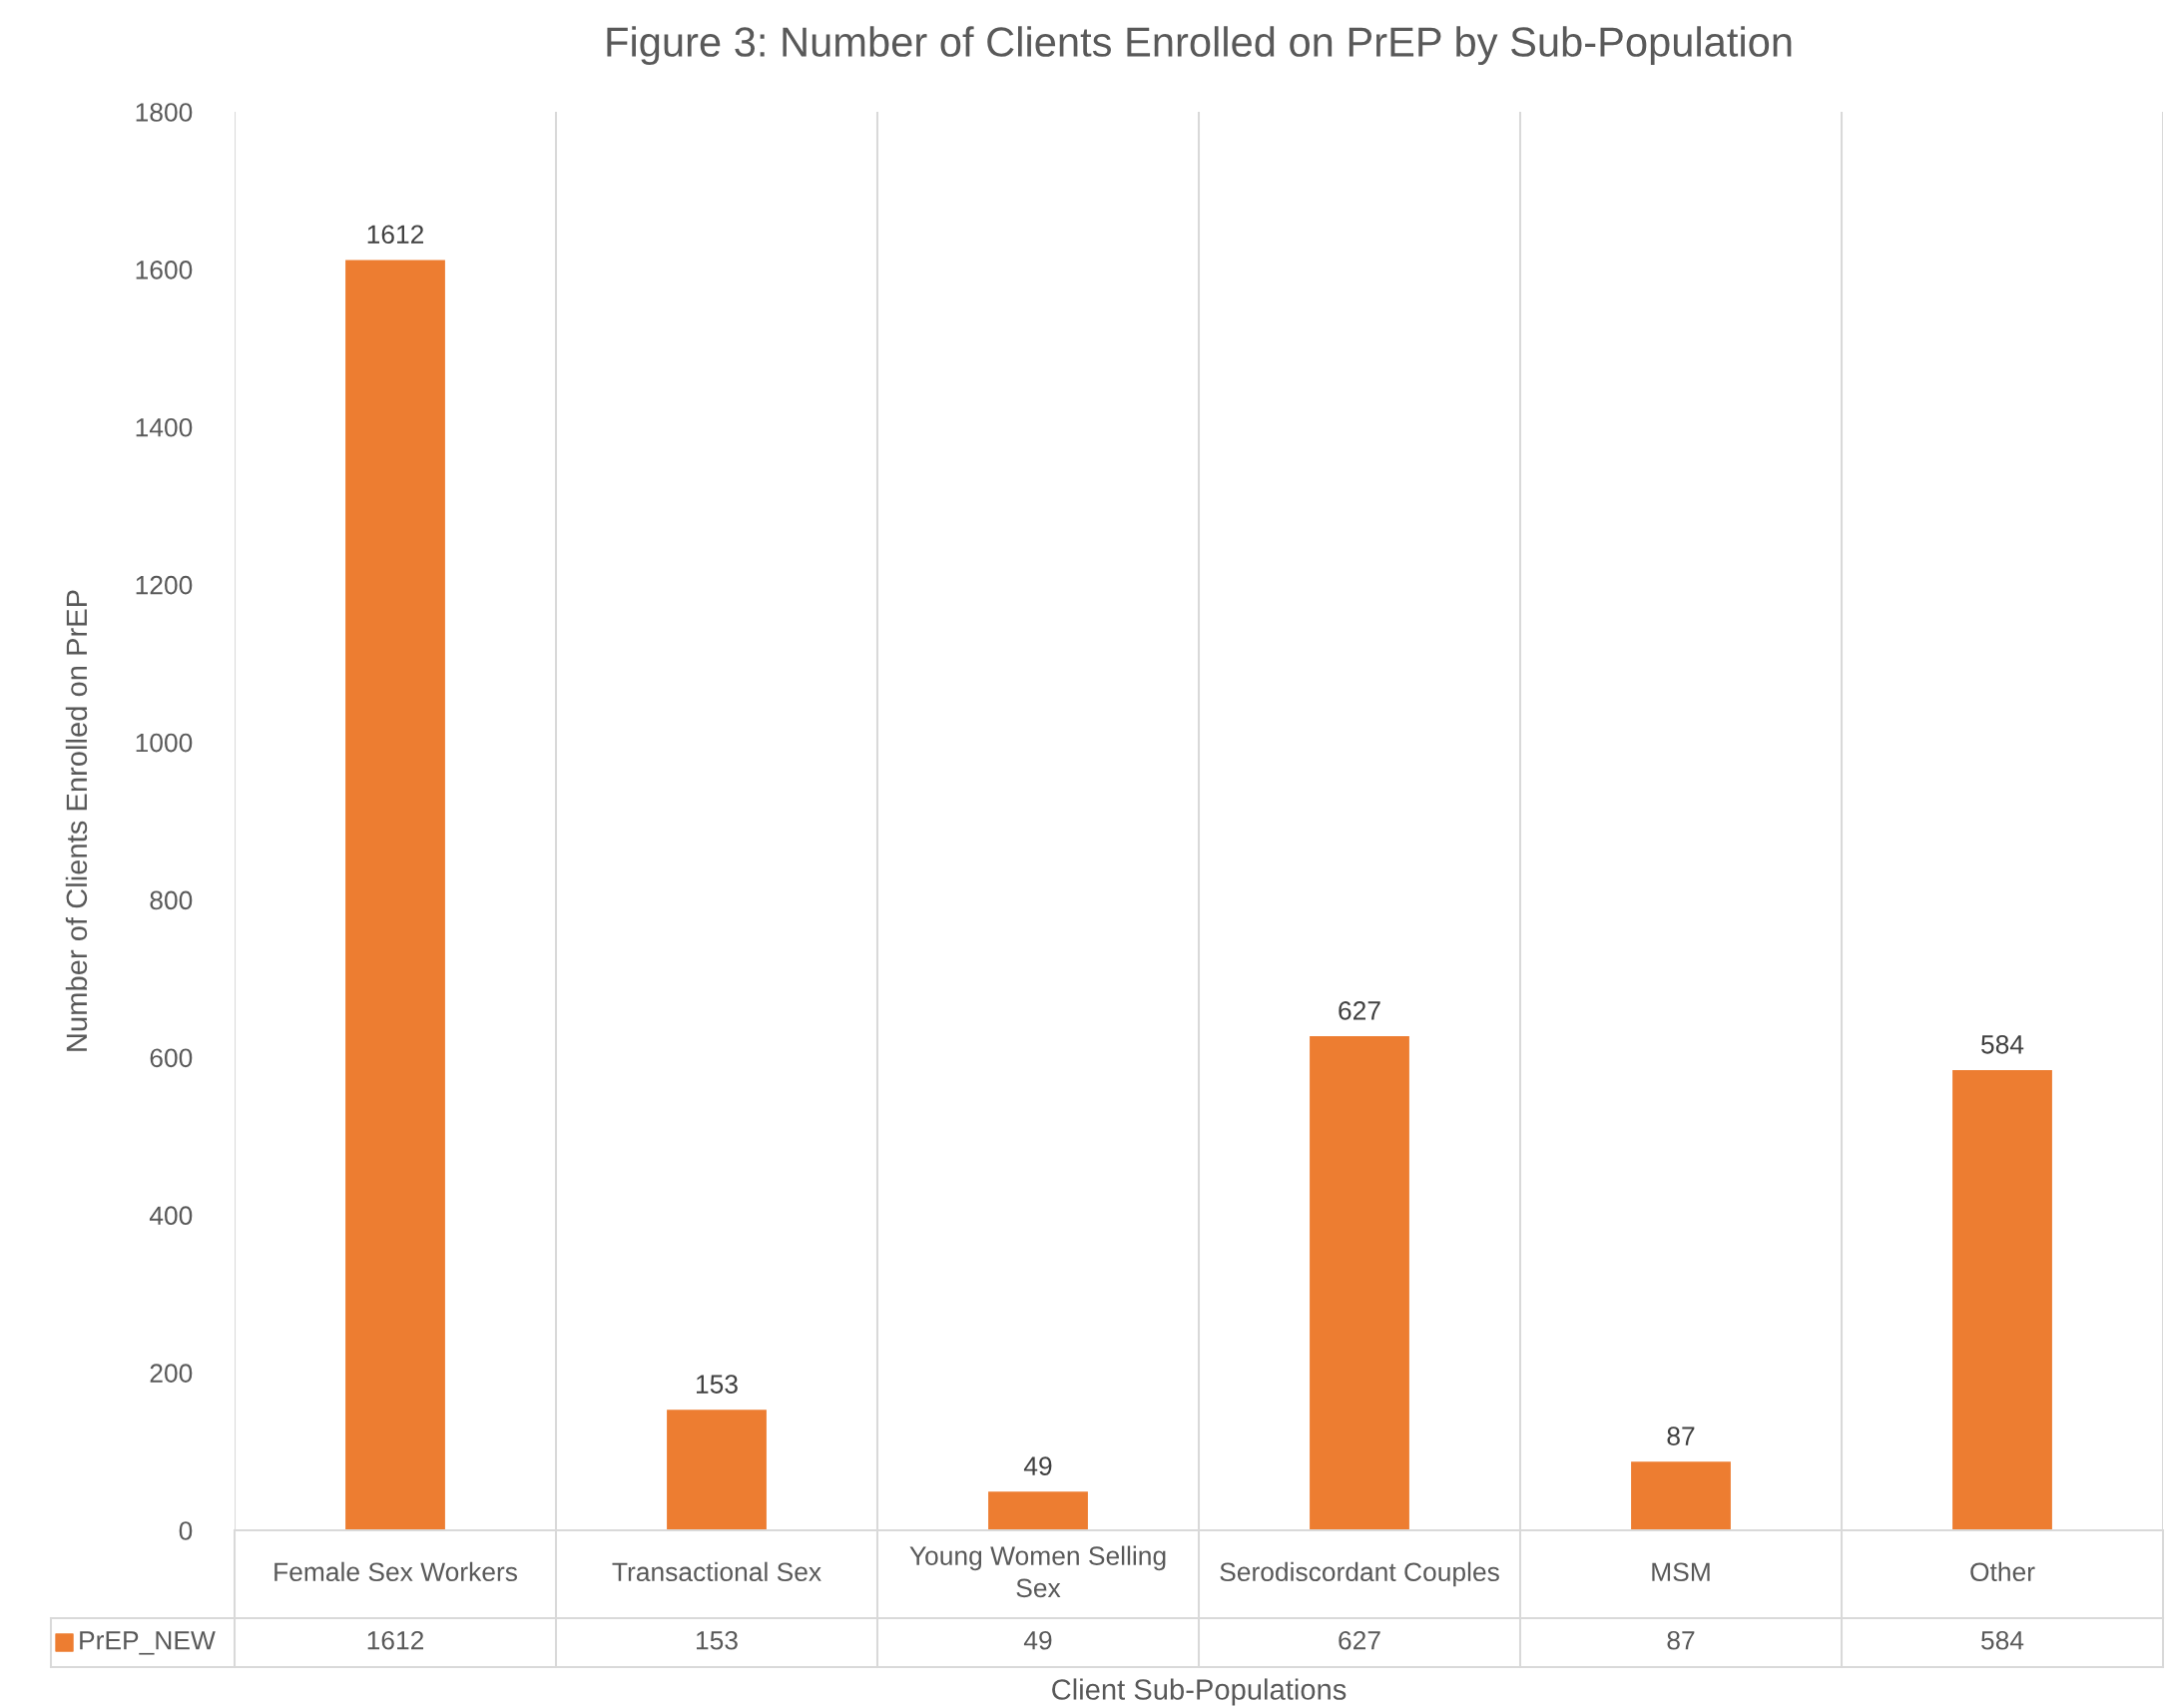  Describe the element at coordinates (164, 112) in the screenshot. I see `y-tick-label: 1800` at that location.